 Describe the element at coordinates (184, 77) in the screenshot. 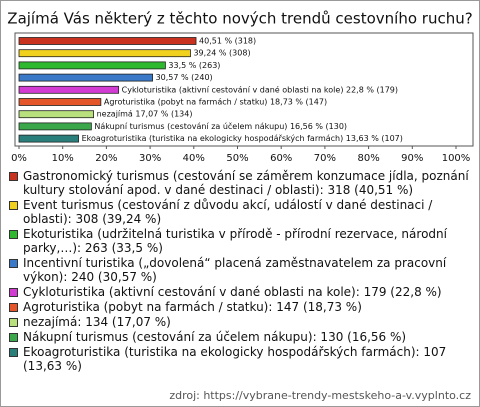

I see `value-label: 30,57 % (240)` at that location.